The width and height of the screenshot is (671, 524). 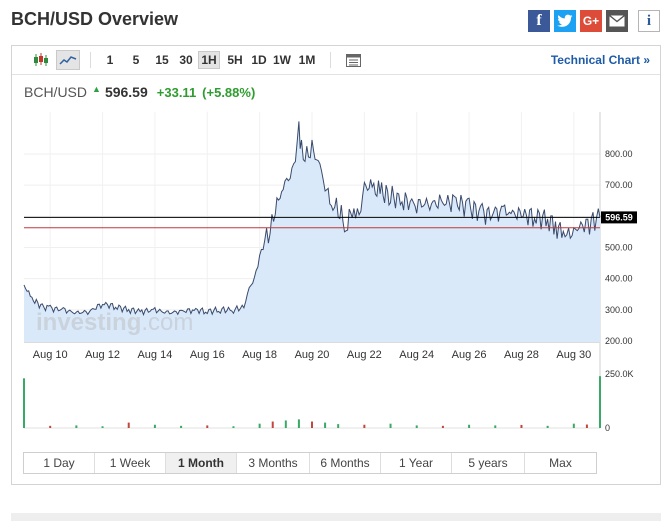 I want to click on x-axis-tick-label: Aug 28, so click(x=521, y=355).